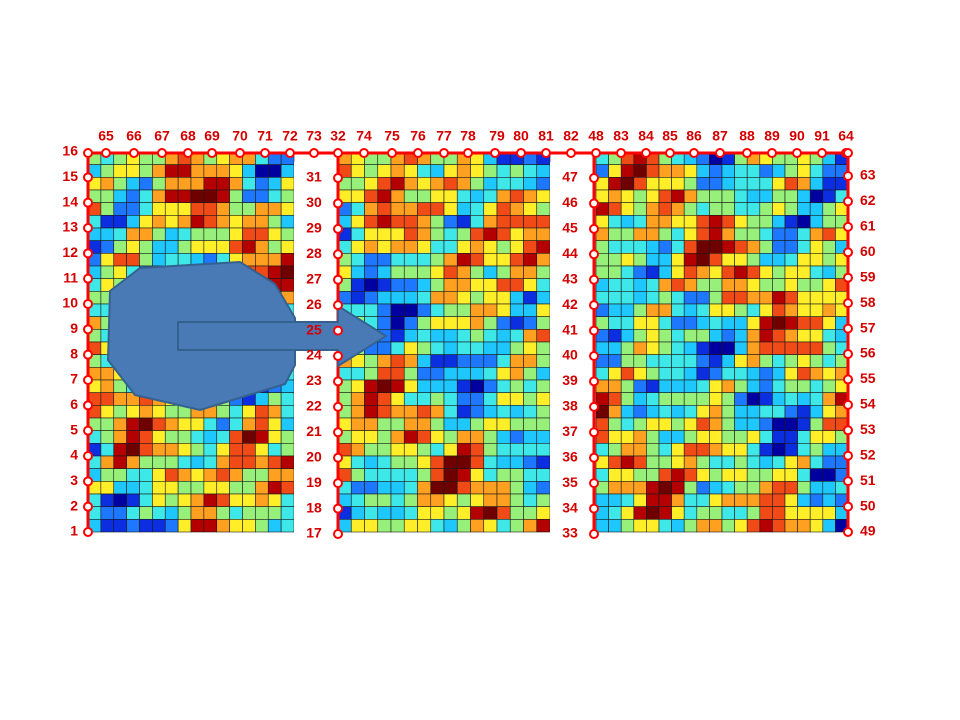 The image size is (960, 720). I want to click on channel-label: 1, so click(74, 531).